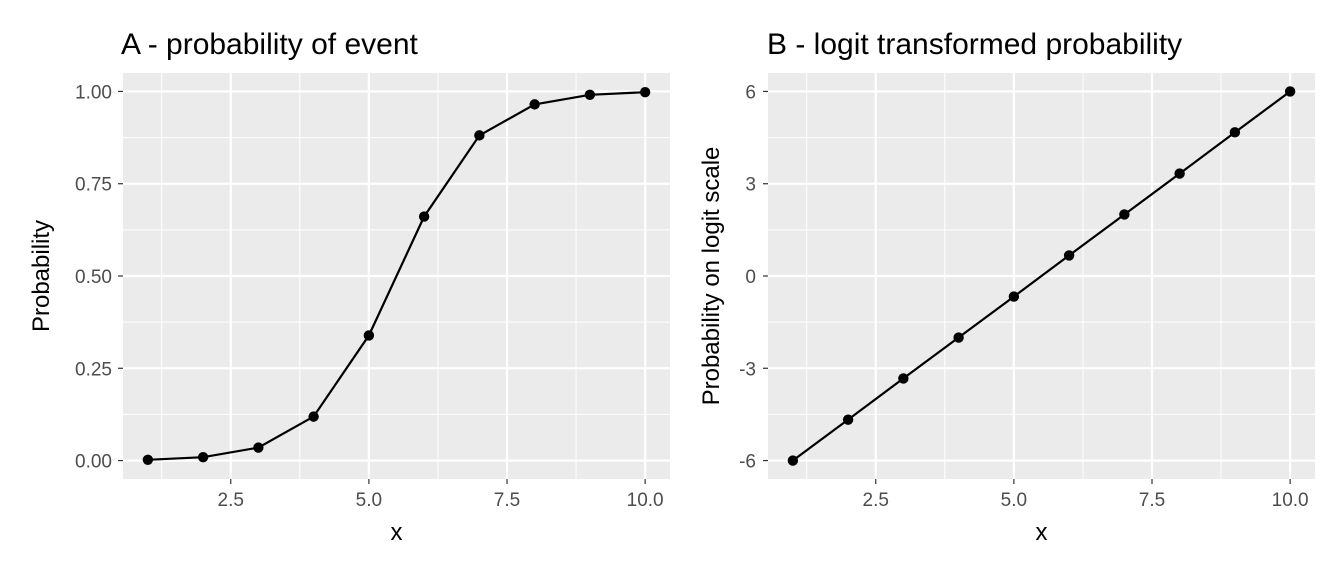  Describe the element at coordinates (974, 44) in the screenshot. I see `chart-title: B - logit transformed probability` at that location.